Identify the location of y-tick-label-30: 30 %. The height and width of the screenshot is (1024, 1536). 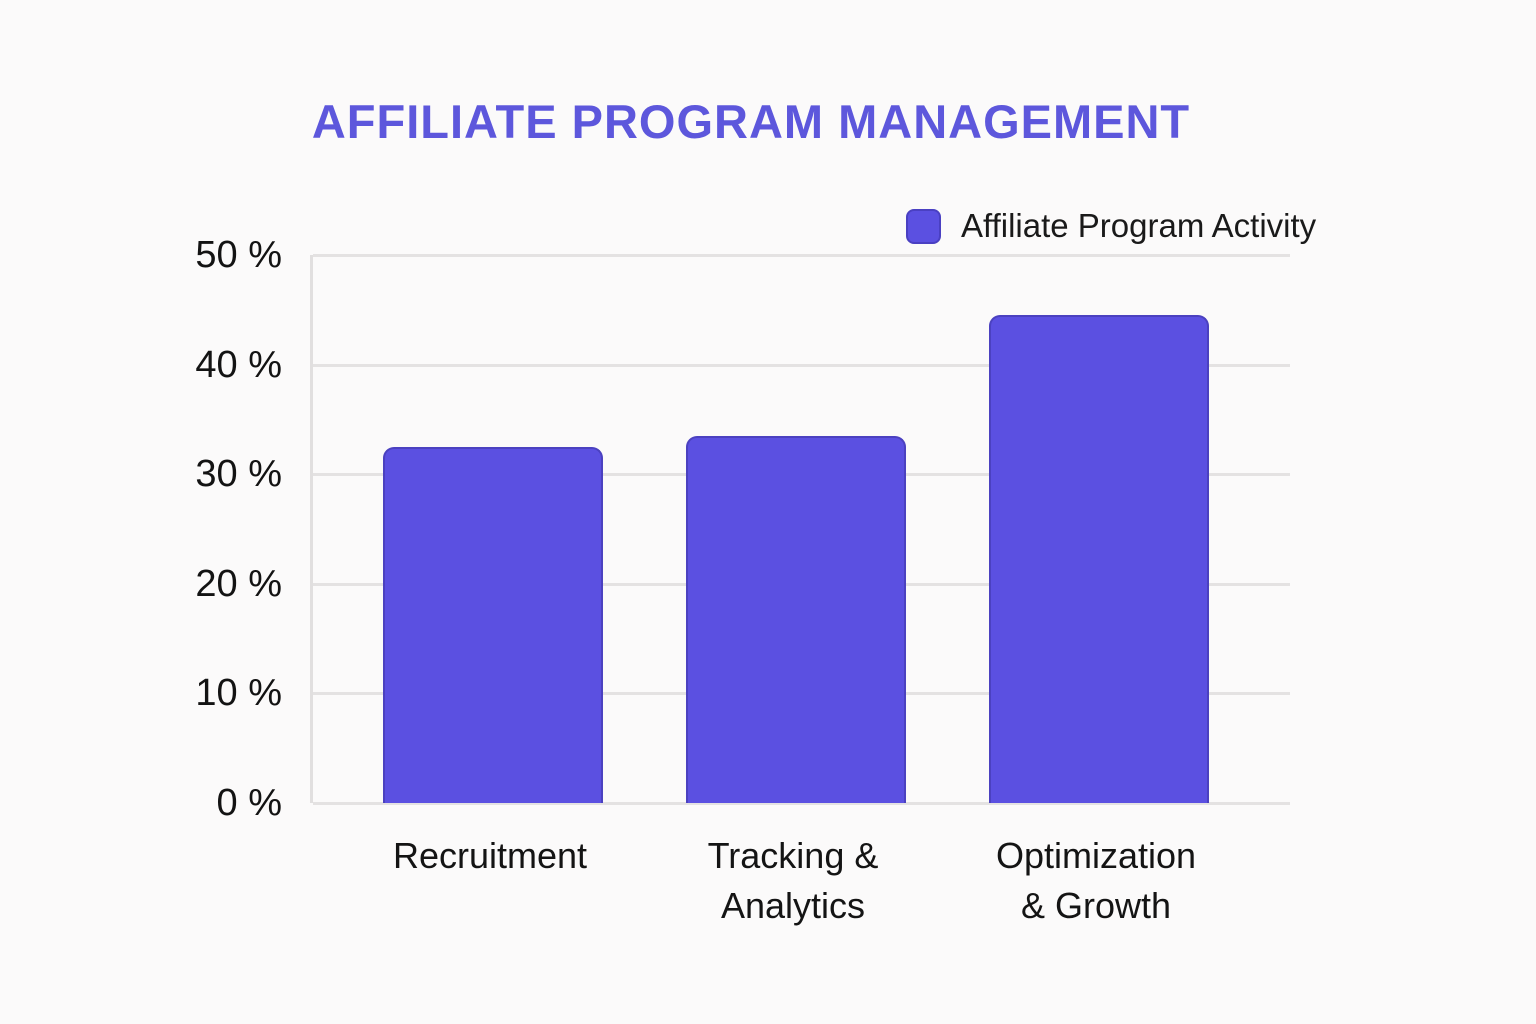
(238, 474).